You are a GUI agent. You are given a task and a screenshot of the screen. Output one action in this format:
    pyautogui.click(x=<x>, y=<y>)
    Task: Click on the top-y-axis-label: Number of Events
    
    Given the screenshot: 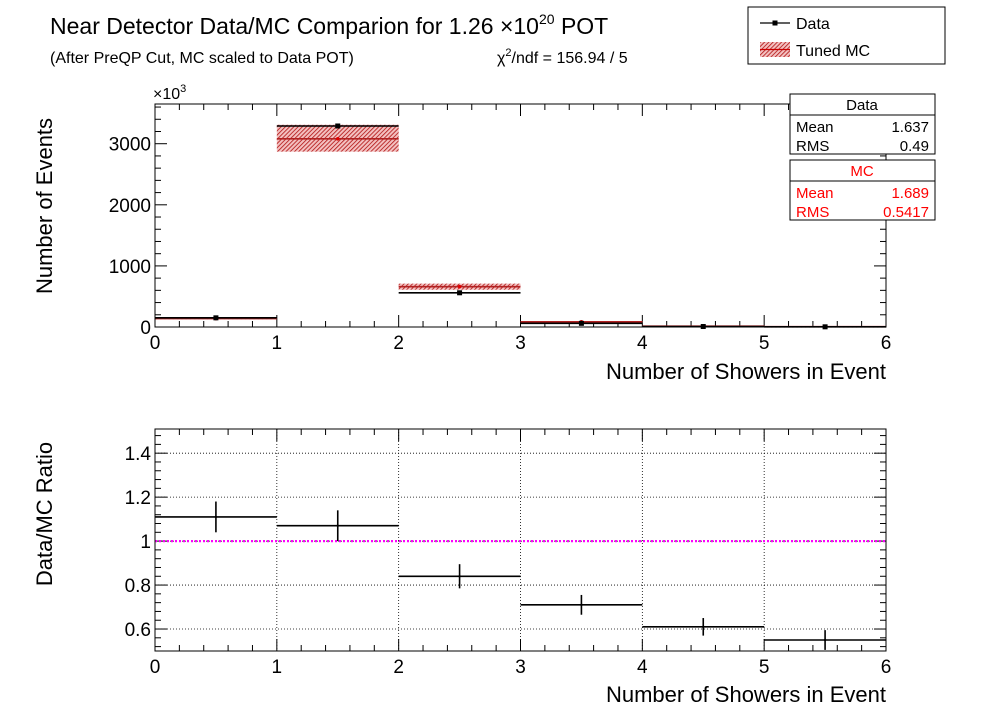 What is the action you would take?
    pyautogui.click(x=44, y=206)
    